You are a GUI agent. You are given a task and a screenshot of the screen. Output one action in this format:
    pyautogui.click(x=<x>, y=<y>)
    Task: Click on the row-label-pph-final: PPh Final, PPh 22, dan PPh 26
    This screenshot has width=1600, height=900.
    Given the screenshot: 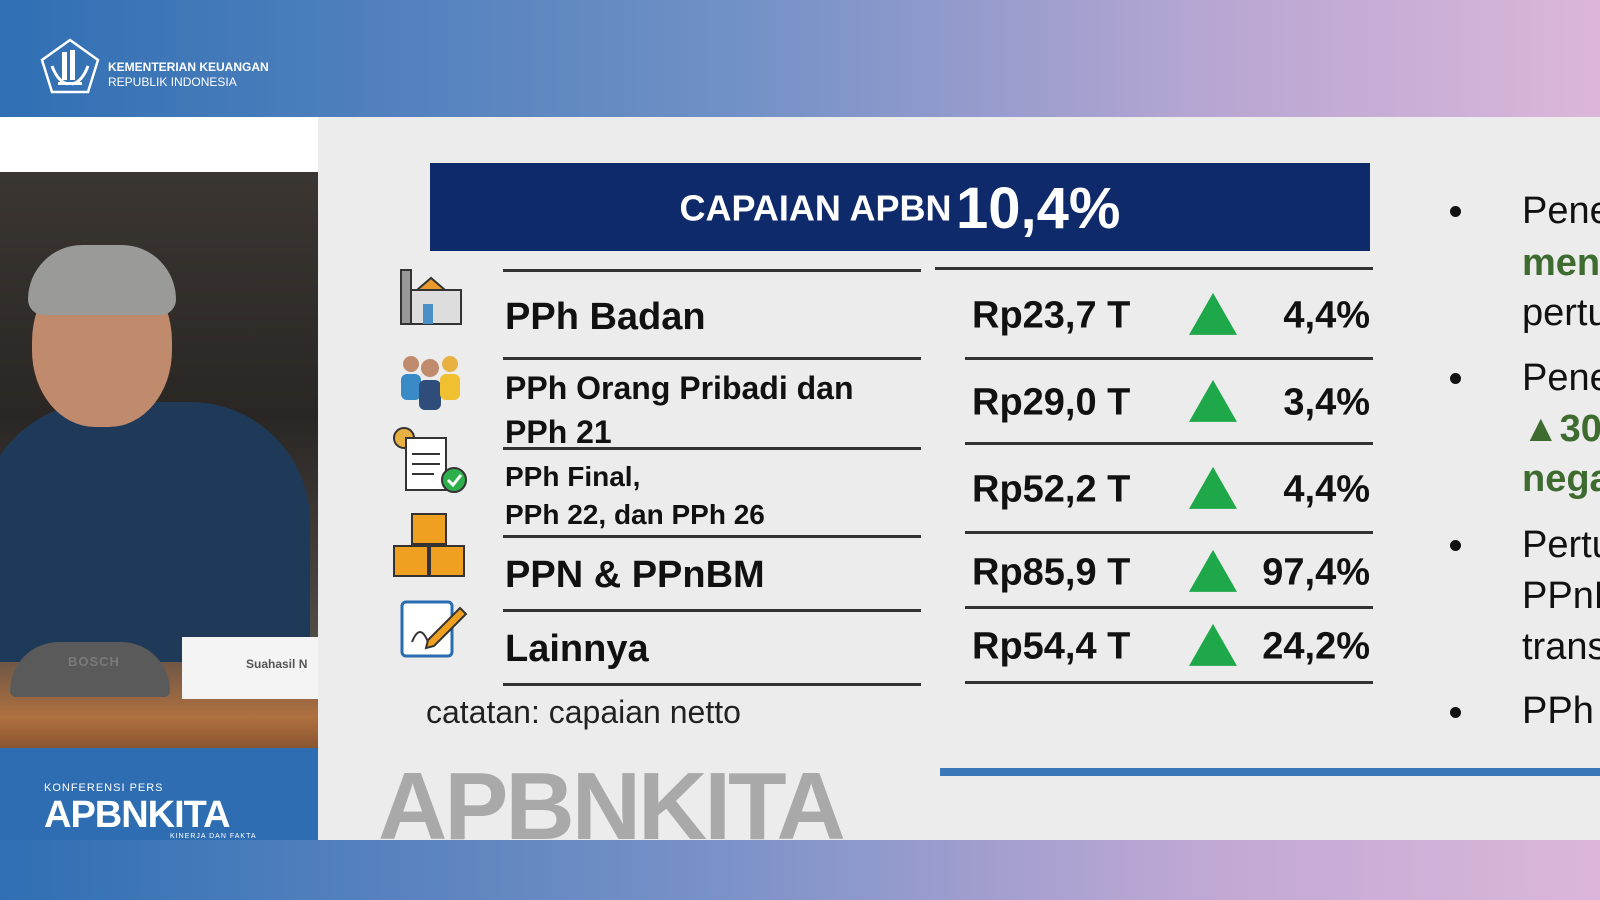 What is the action you would take?
    pyautogui.click(x=635, y=496)
    